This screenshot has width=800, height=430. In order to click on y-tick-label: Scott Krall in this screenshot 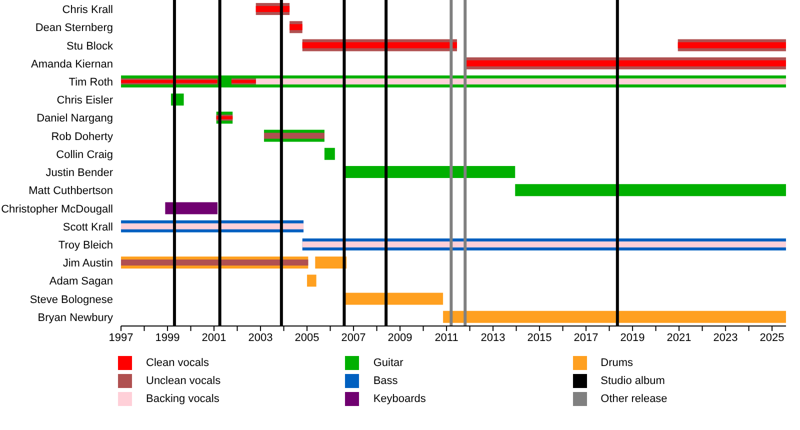, I will do `click(87, 227)`.